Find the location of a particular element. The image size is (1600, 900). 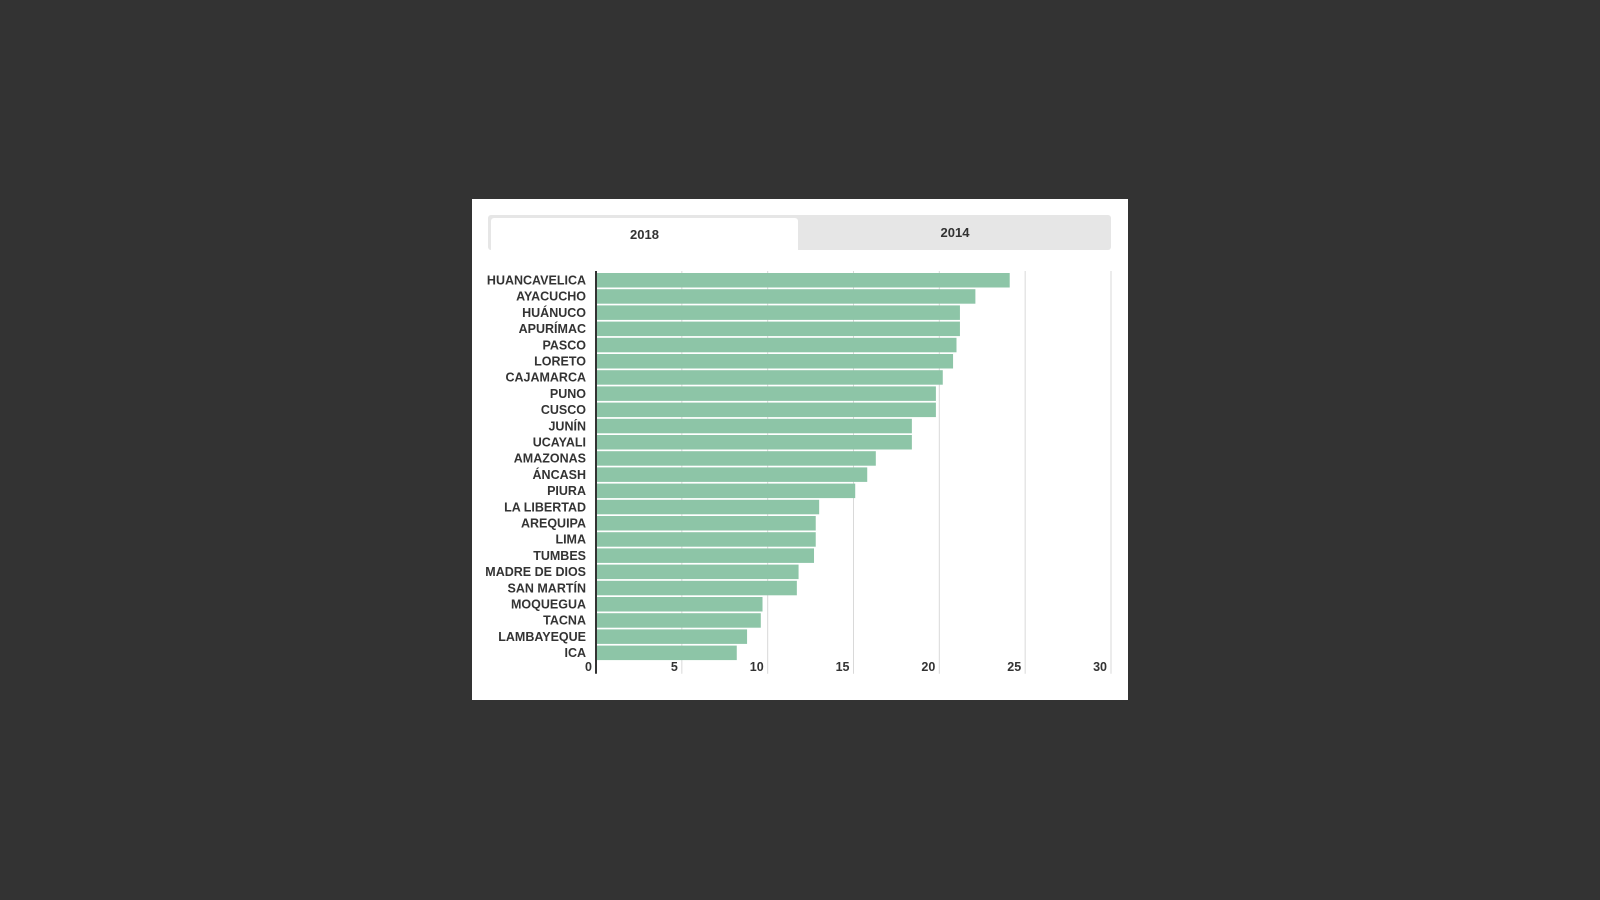

x-tick-label: 20 is located at coordinates (928, 667).